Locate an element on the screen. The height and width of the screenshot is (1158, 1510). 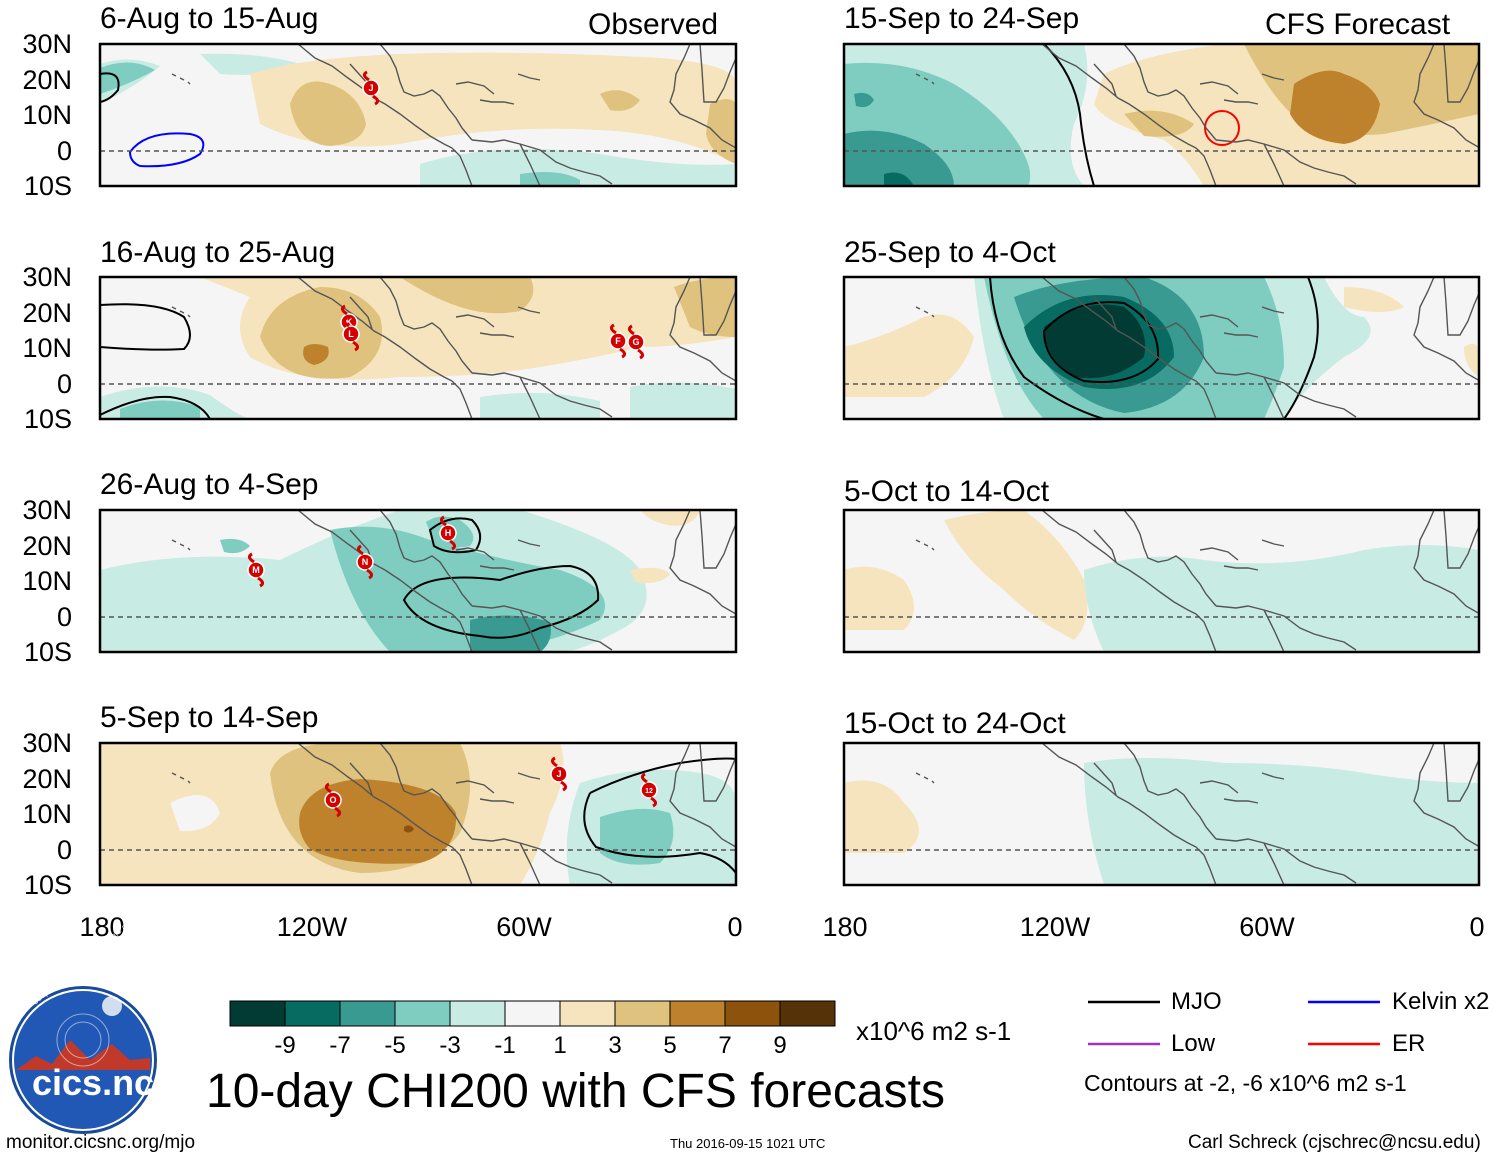
panel-title-cfs-2: 25-Sep to 4-Oct is located at coordinates (950, 252).